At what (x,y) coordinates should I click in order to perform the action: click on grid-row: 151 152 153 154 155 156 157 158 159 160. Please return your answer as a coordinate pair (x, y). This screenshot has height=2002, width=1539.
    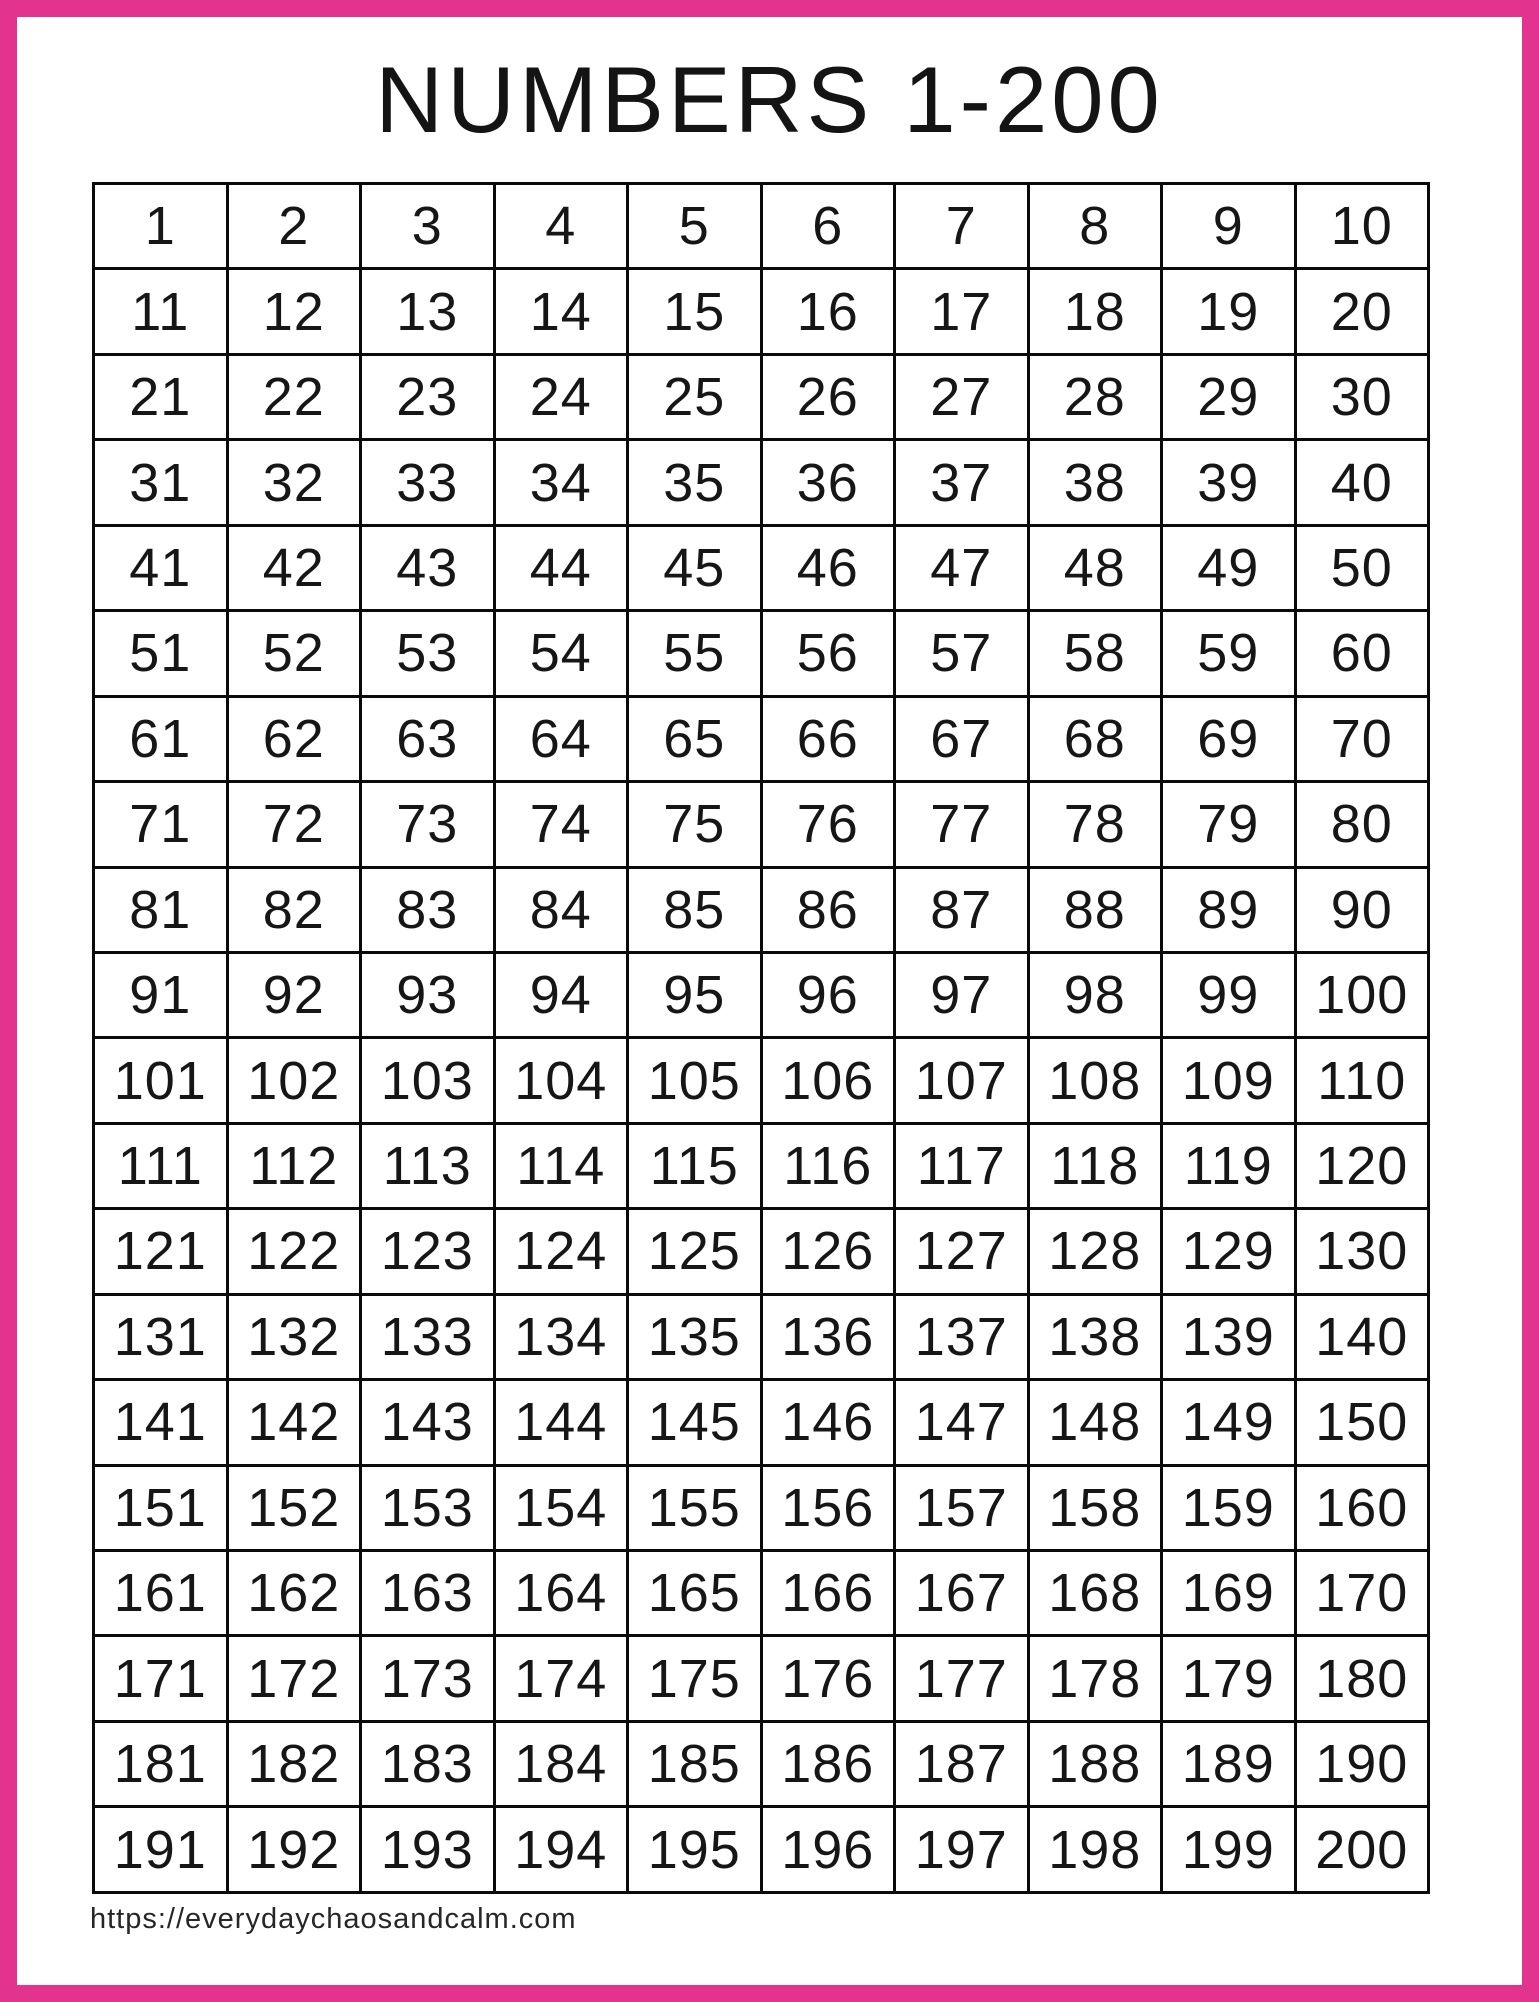
    Looking at the image, I should click on (761, 1508).